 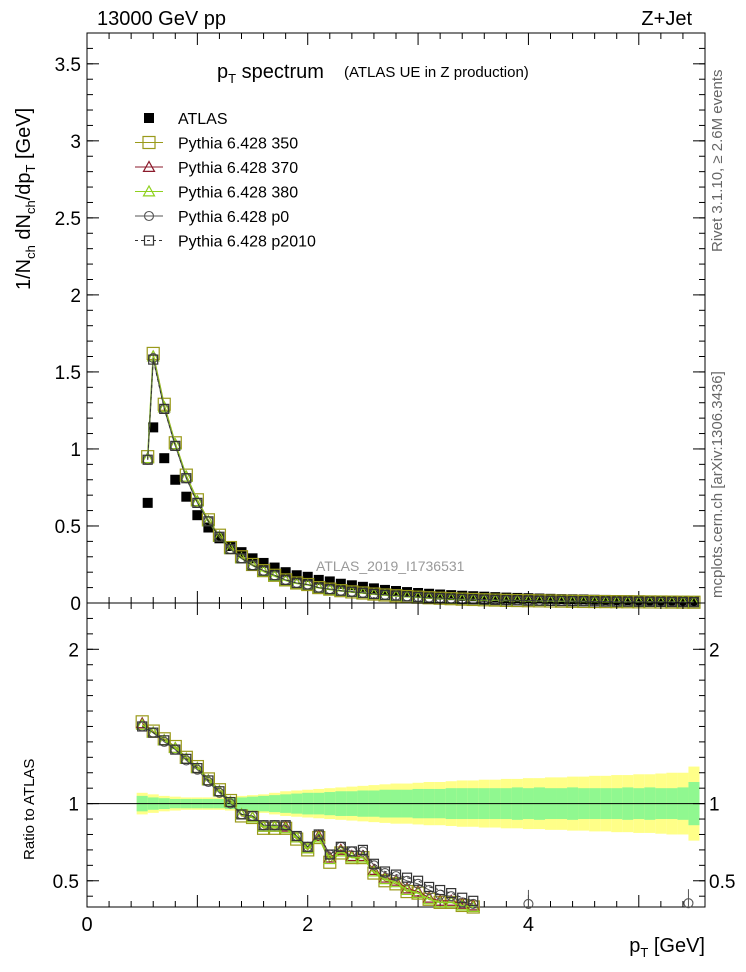 I want to click on plot-title-p: p, so click(x=222, y=72).